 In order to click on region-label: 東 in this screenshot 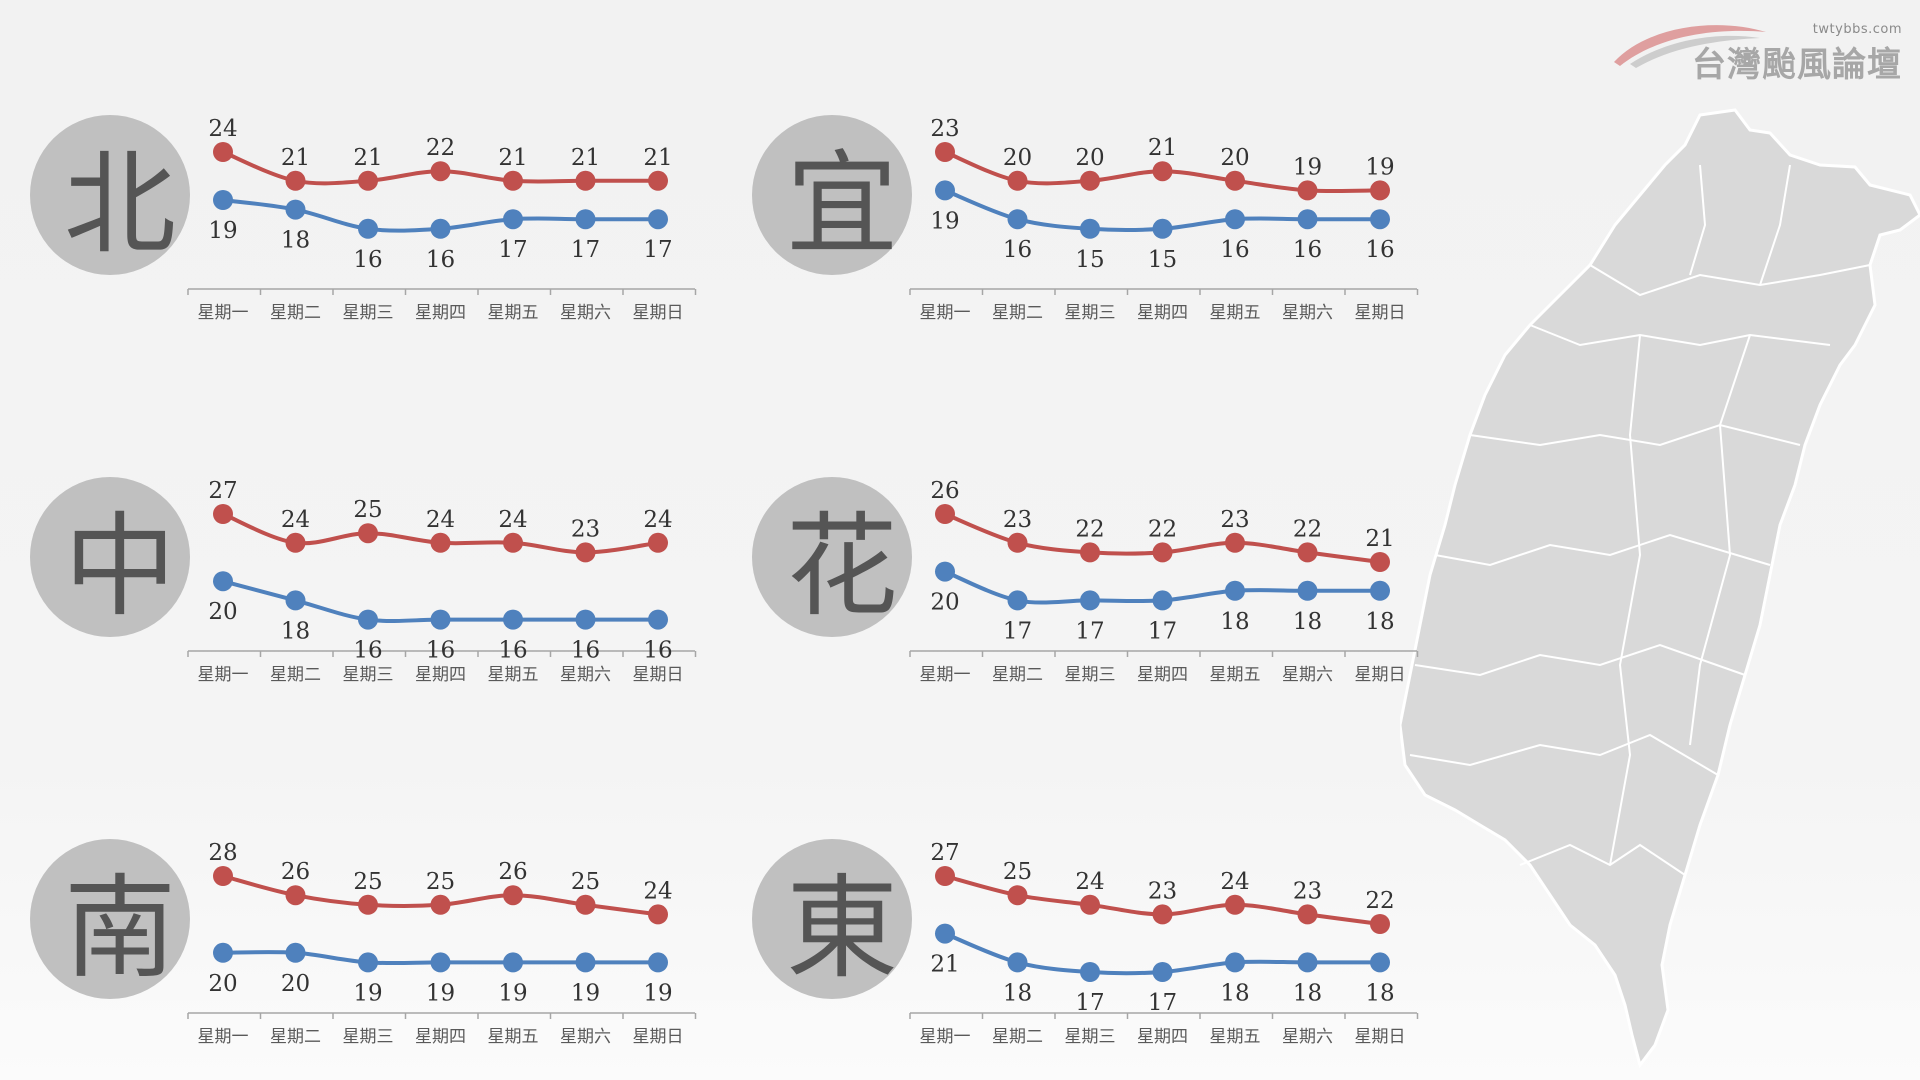, I will do `click(842, 929)`.